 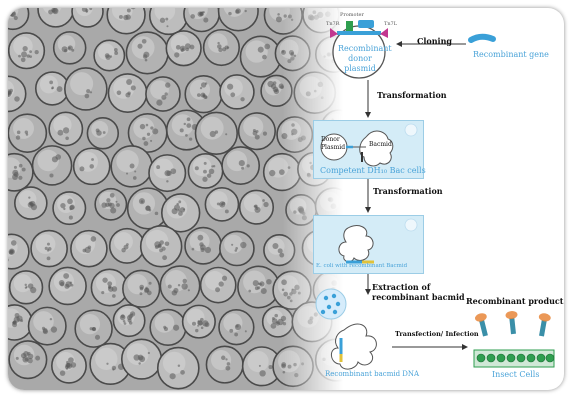 What do you see at coordinates (437, 334) in the screenshot?
I see `transfection-label: Transfection/ Infection` at bounding box center [437, 334].